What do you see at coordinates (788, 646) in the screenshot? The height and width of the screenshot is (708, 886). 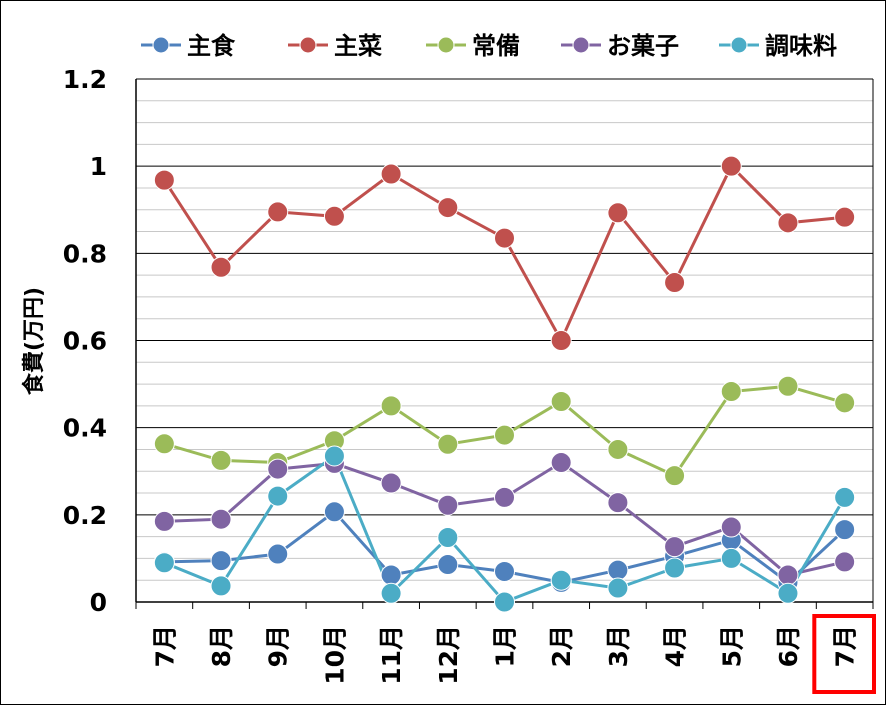 I see `x-tick-label: 6月` at bounding box center [788, 646].